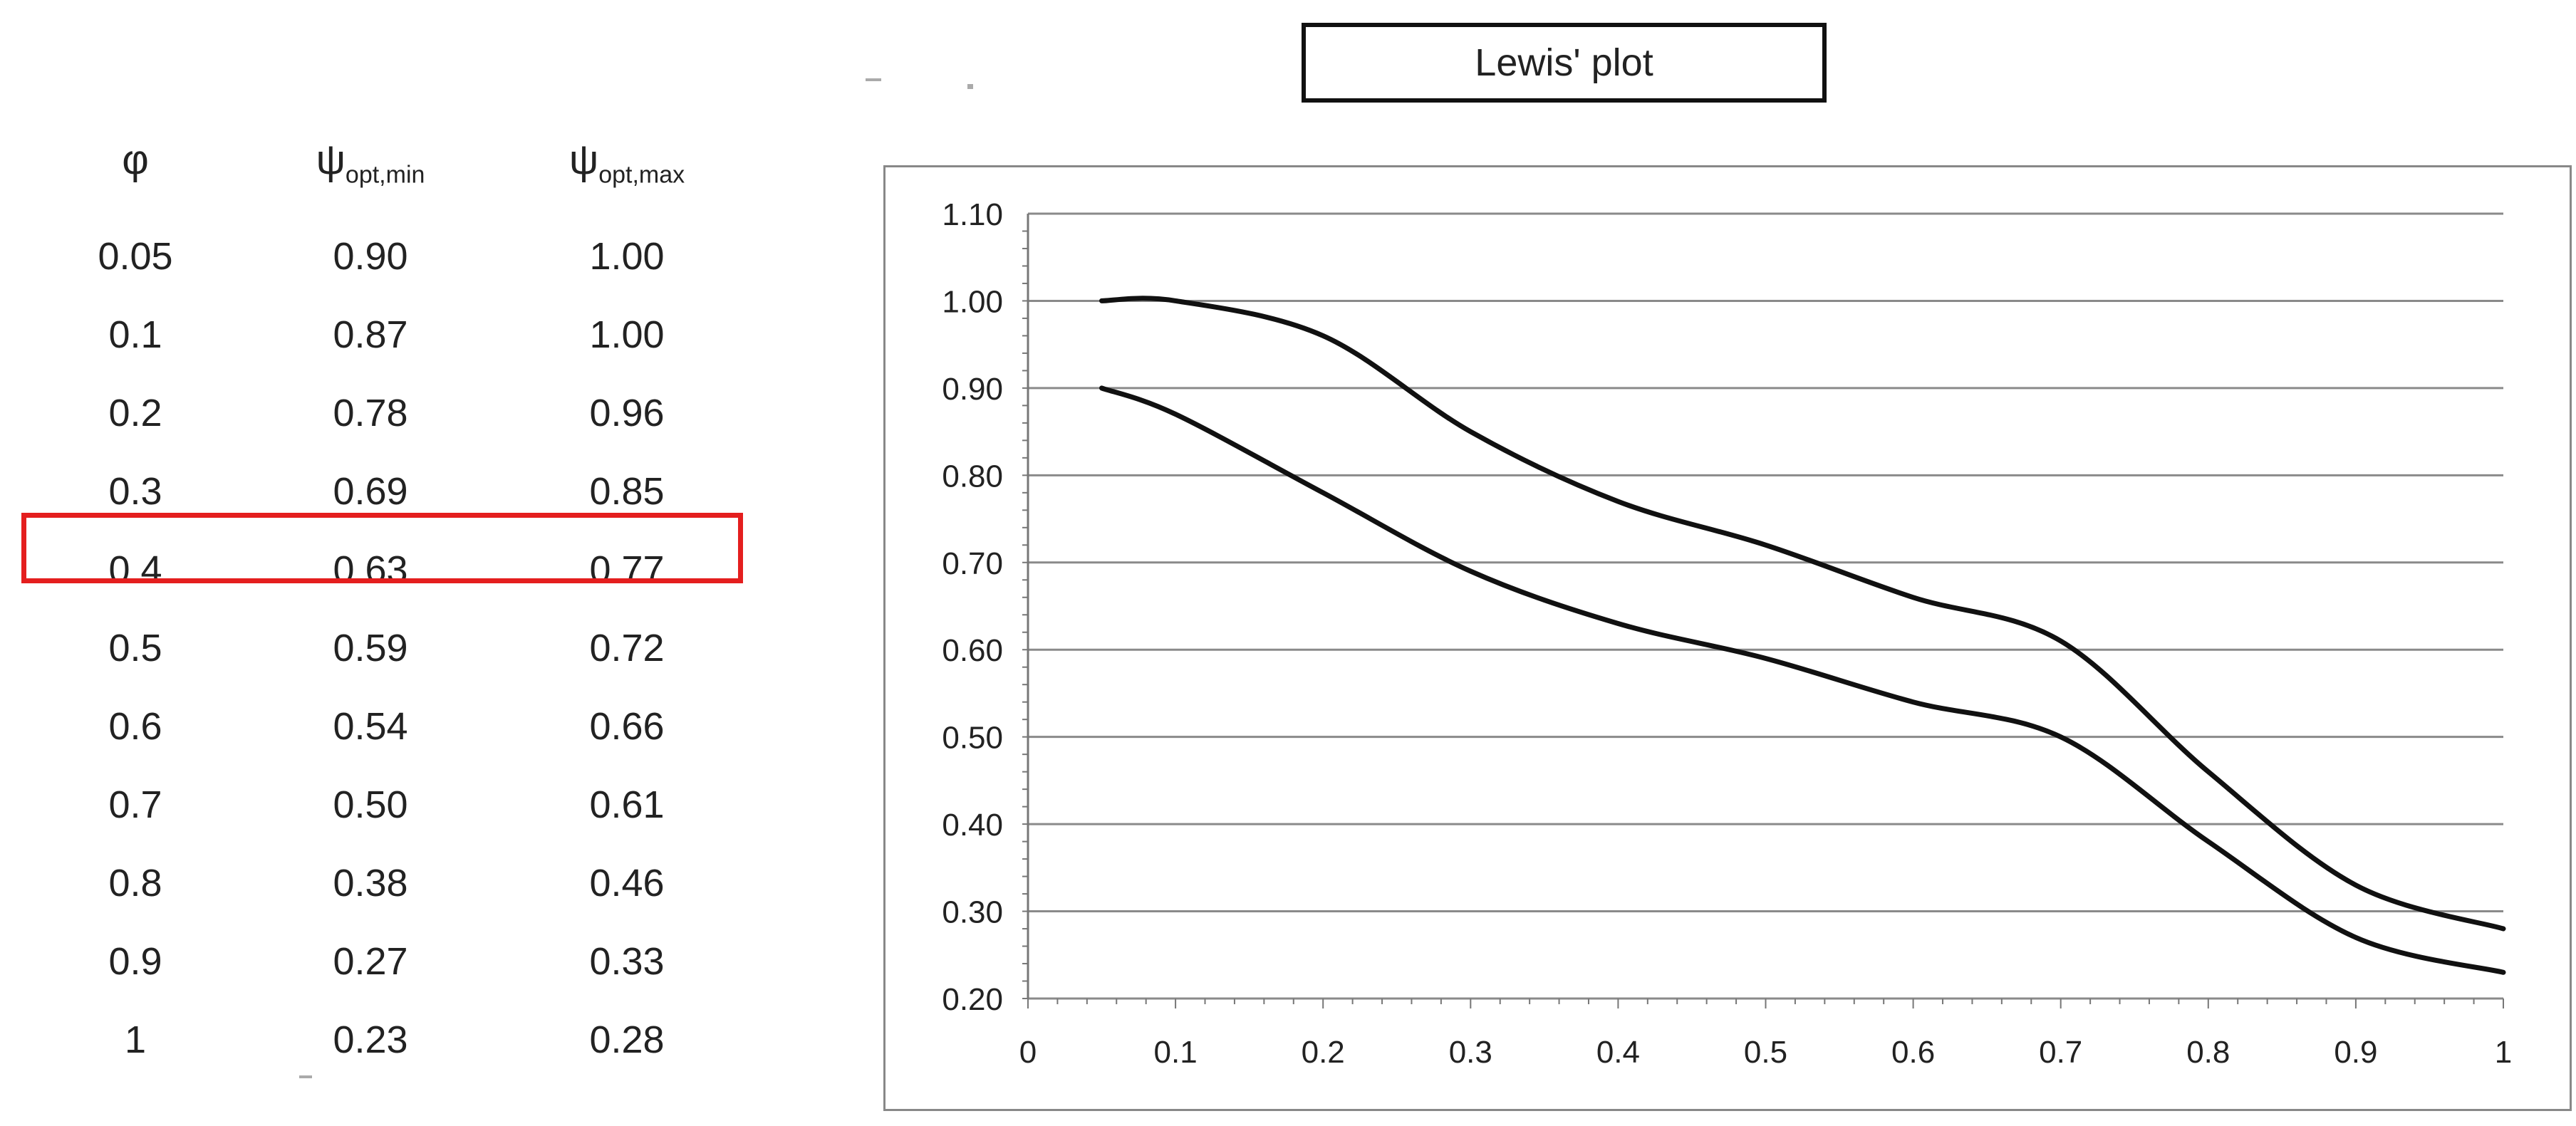 The height and width of the screenshot is (1126, 2576). I want to click on psi-max-cell: 0.96, so click(627, 413).